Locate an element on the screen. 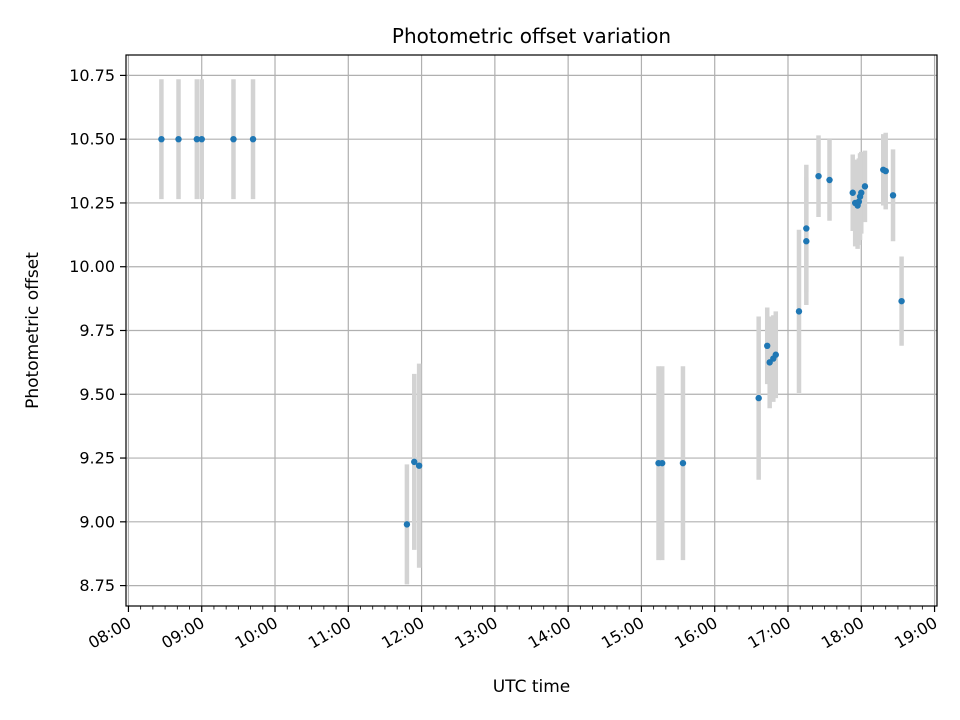 The image size is (960, 720). y-tick-label: 9.75 is located at coordinates (97, 330).